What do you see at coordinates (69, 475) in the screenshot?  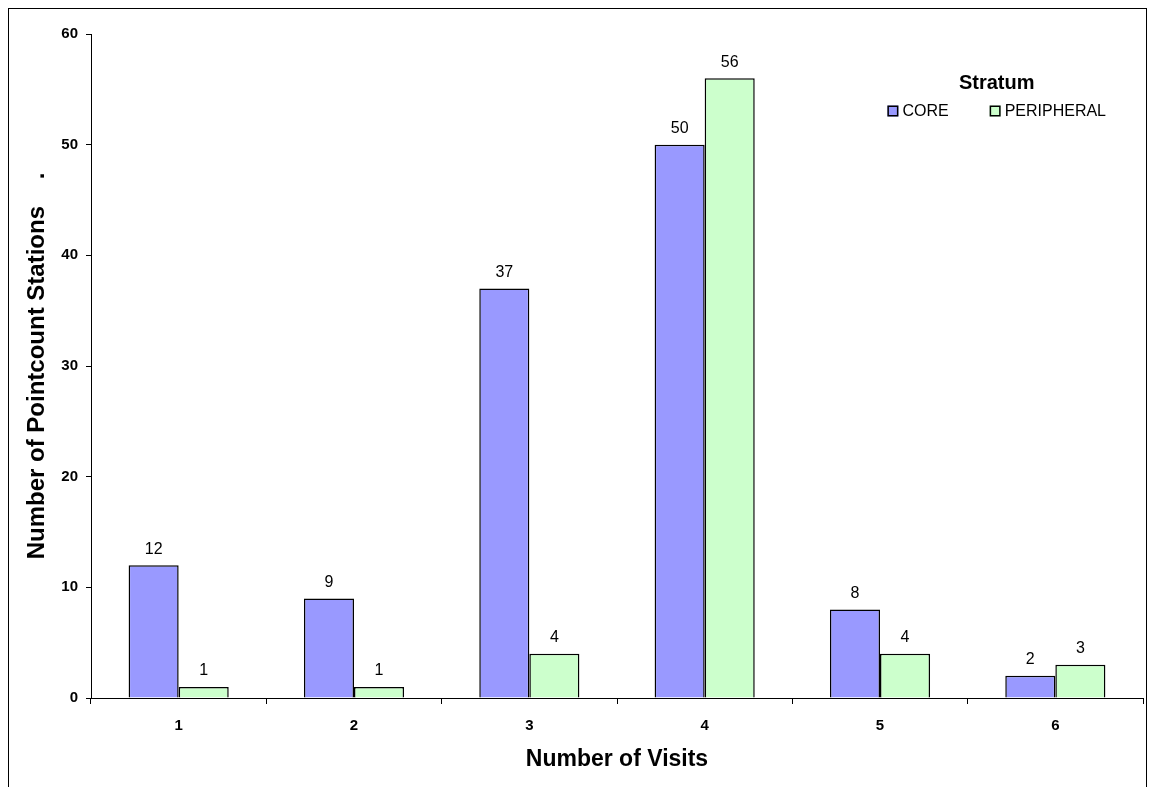 I see `y-tick-label: 20` at bounding box center [69, 475].